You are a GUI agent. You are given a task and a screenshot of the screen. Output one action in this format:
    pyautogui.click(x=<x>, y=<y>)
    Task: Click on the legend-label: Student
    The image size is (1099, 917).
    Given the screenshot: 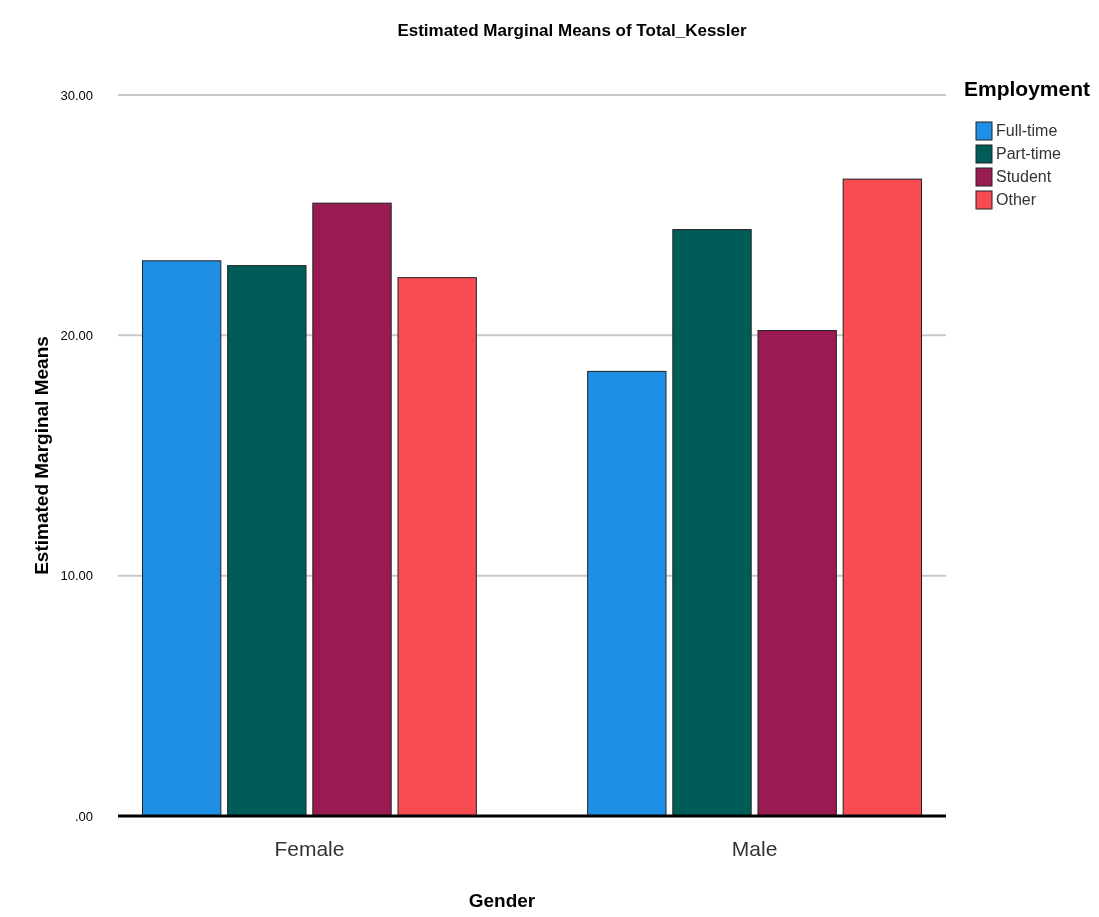 What is the action you would take?
    pyautogui.click(x=1024, y=176)
    